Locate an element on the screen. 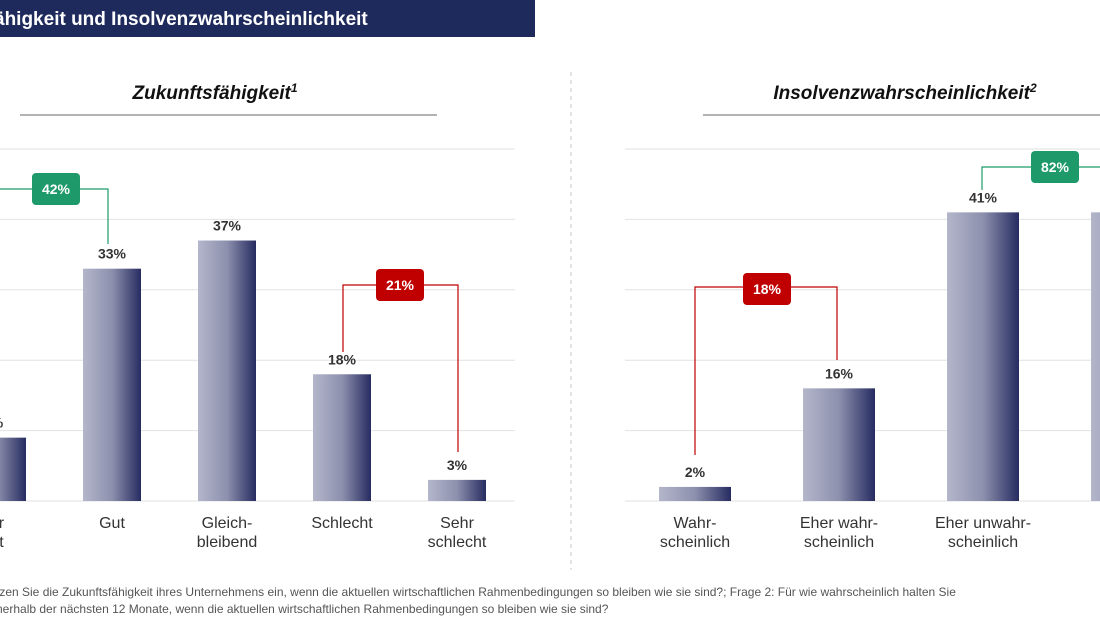 This screenshot has height=618, width=1100. x-tick-label: ut is located at coordinates (2, 542).